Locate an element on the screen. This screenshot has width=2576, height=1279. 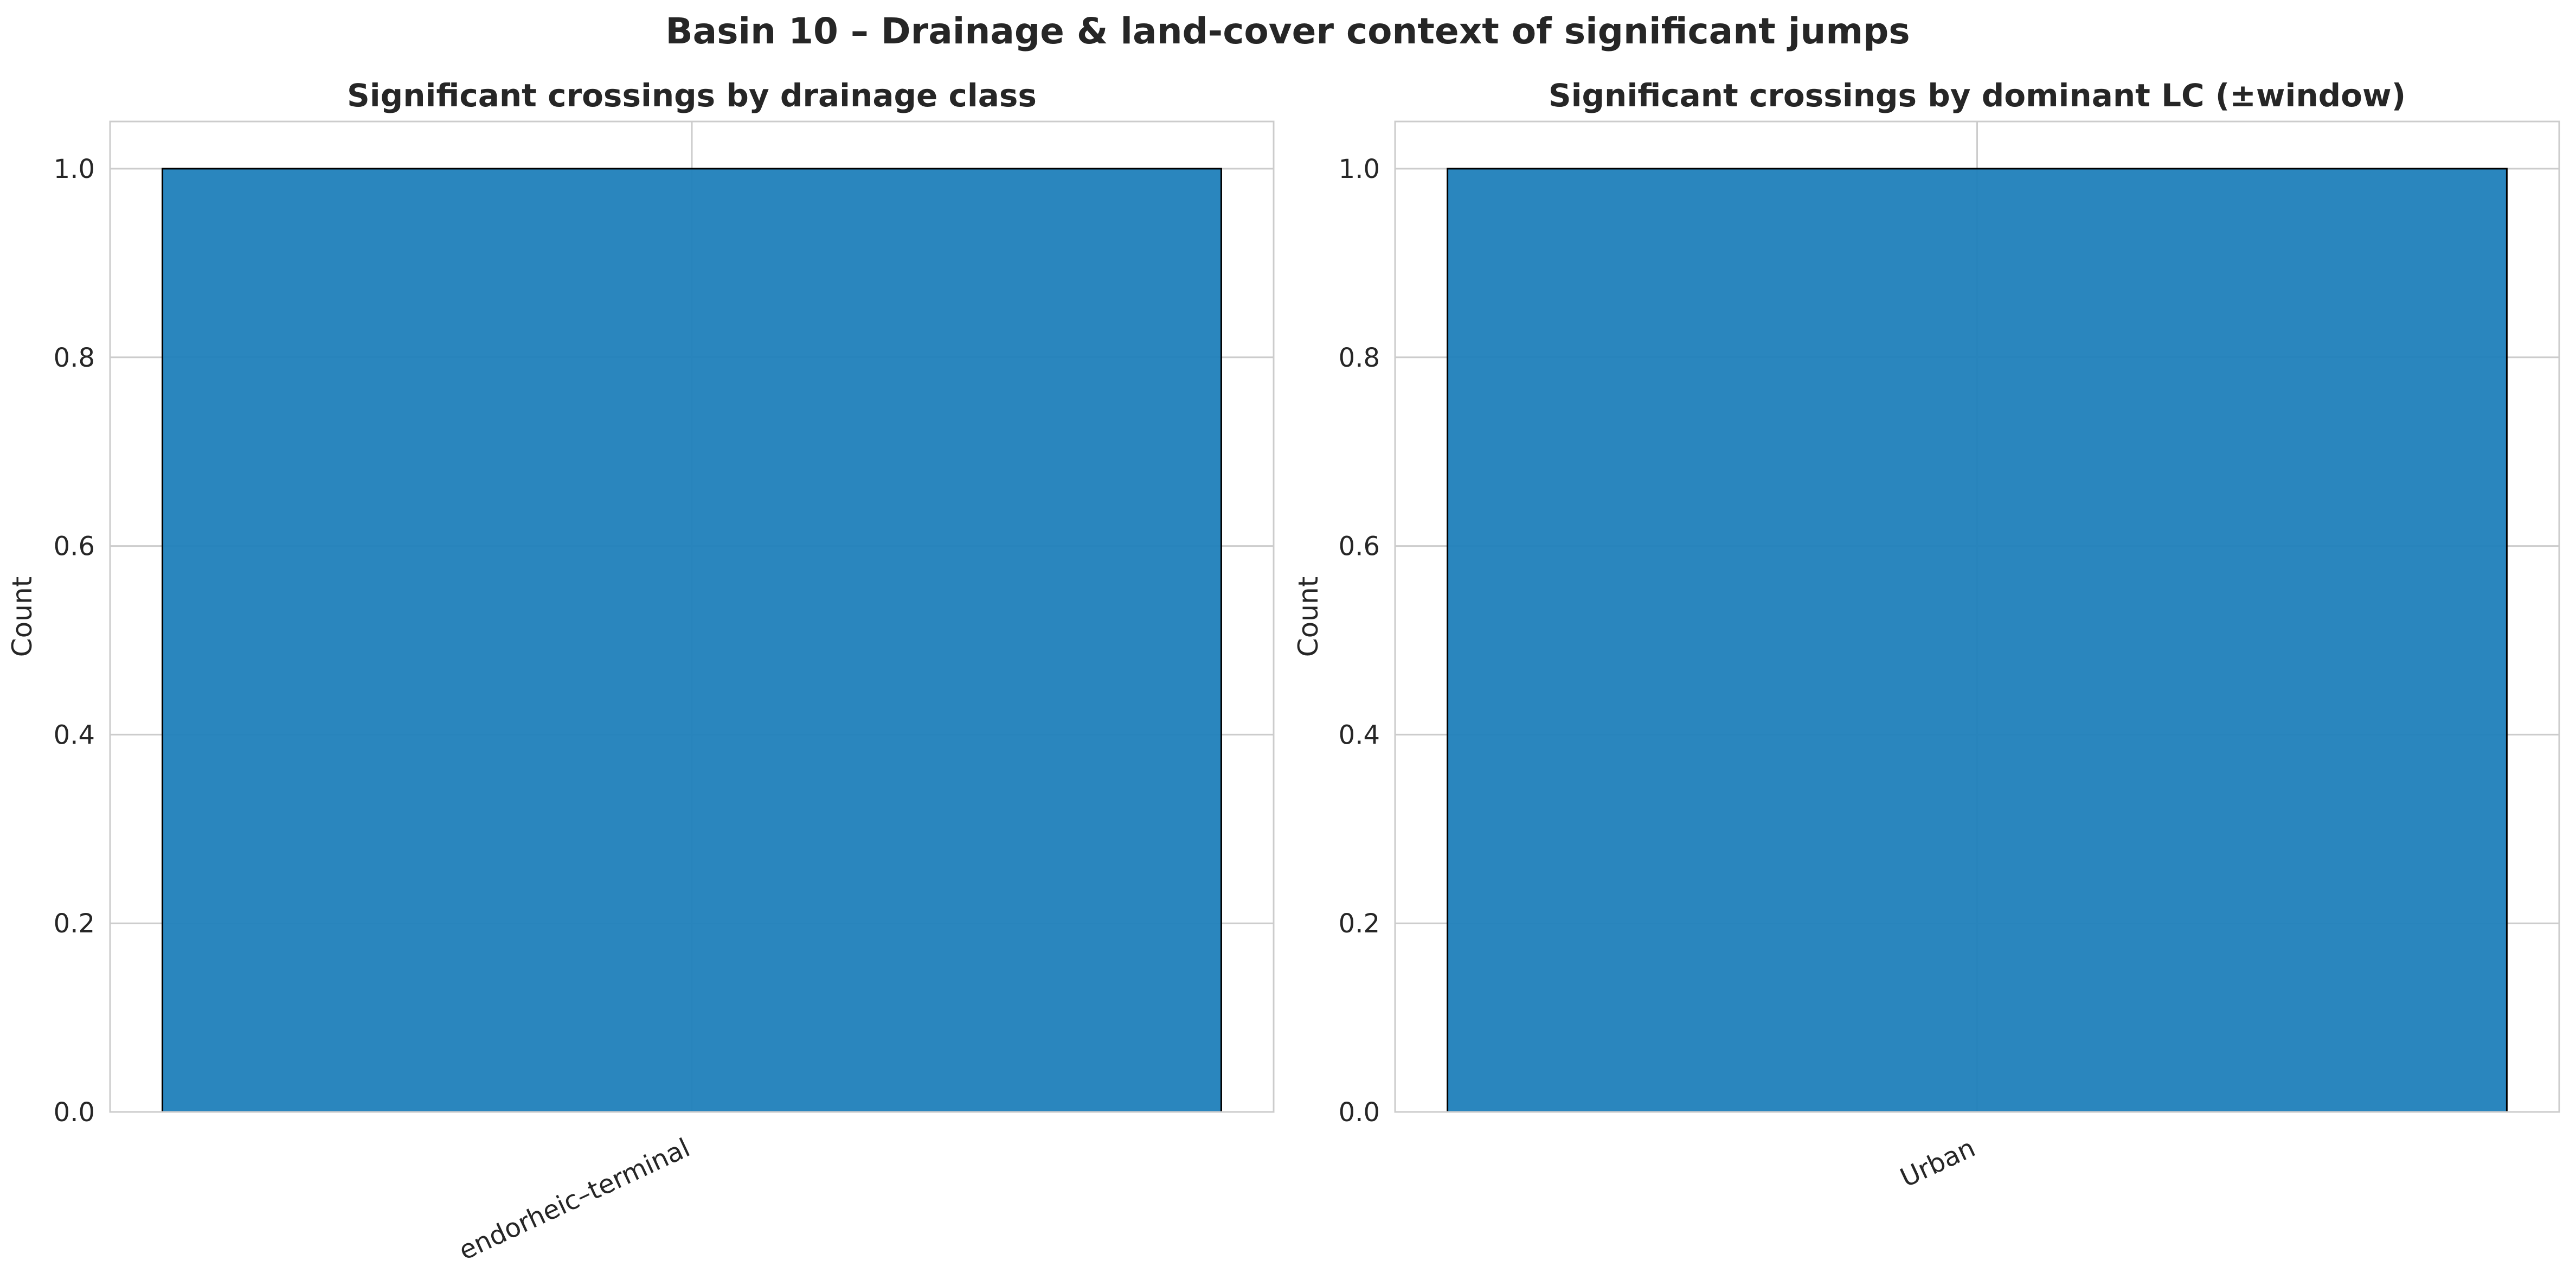
panel-title: Significant crossings by drainage class is located at coordinates (692, 95).